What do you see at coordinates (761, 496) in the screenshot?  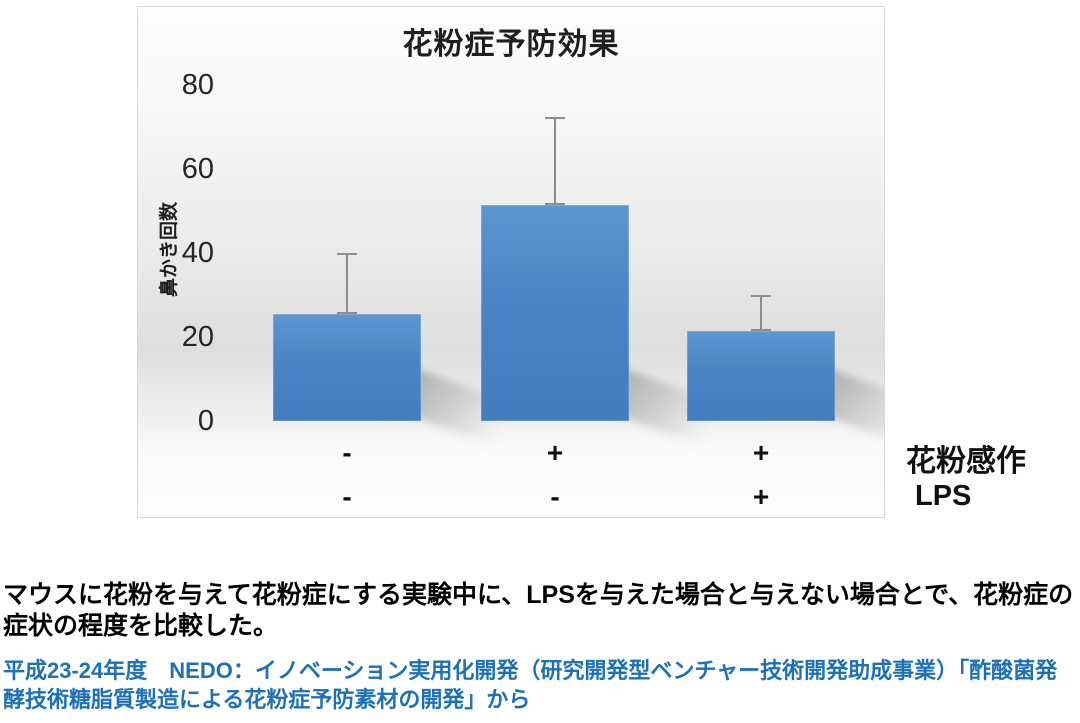 I see `x-tick-lps-sign: +` at bounding box center [761, 496].